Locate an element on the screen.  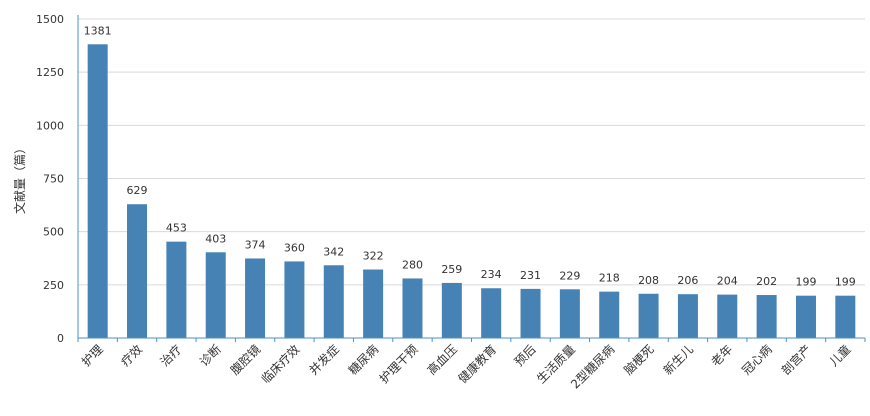
x-tick-label: 老年 is located at coordinates (722, 355).